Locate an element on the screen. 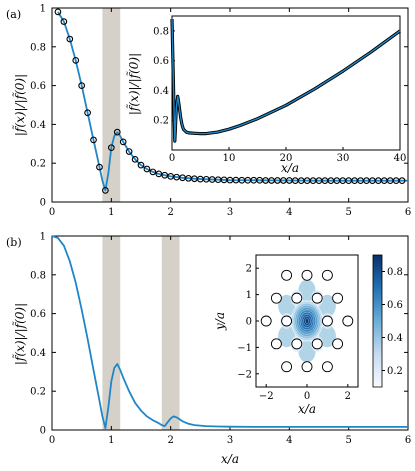  inset-x-tick-label: 40 is located at coordinates (400, 158).